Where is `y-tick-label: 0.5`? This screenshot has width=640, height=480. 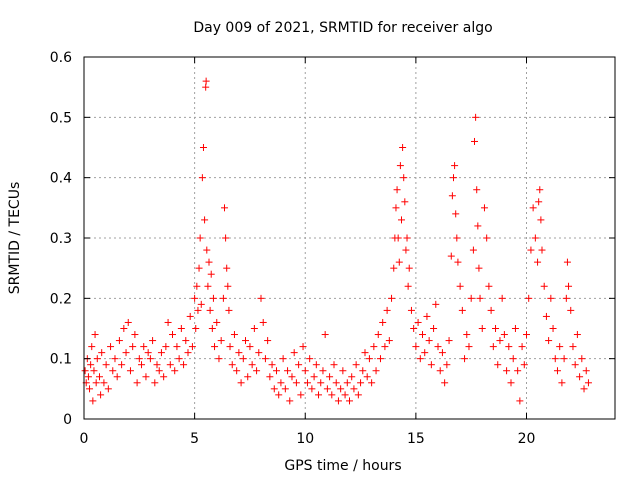
y-tick-label: 0.5 is located at coordinates (61, 118).